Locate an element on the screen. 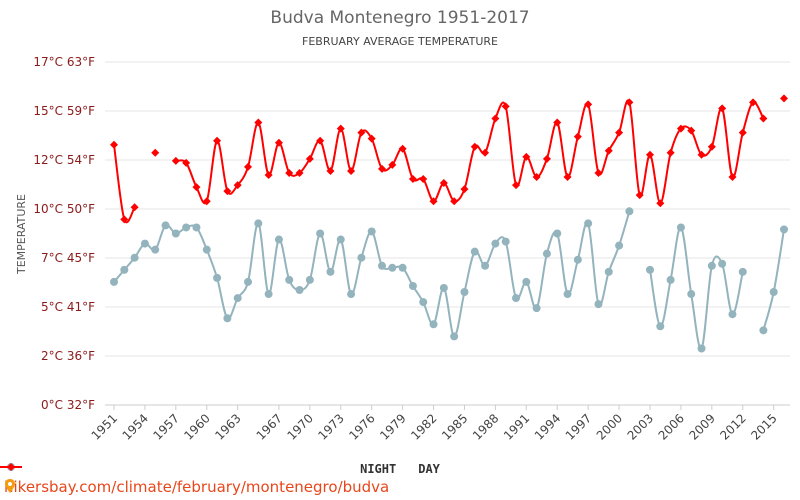 This screenshot has width=800, height=500. y-tick-label: 15°C 59°F is located at coordinates (64, 111).